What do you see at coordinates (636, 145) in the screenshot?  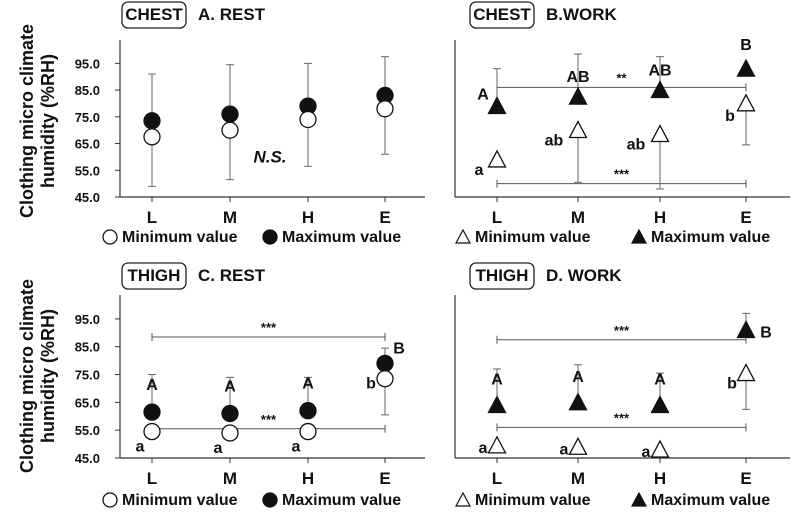 I see `min-group-letter: ab` at bounding box center [636, 145].